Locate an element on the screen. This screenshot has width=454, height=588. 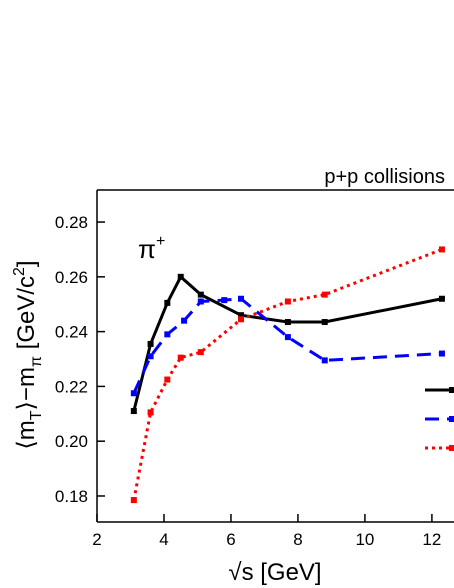
y-tick-label: 0.20 is located at coordinates (71, 441).